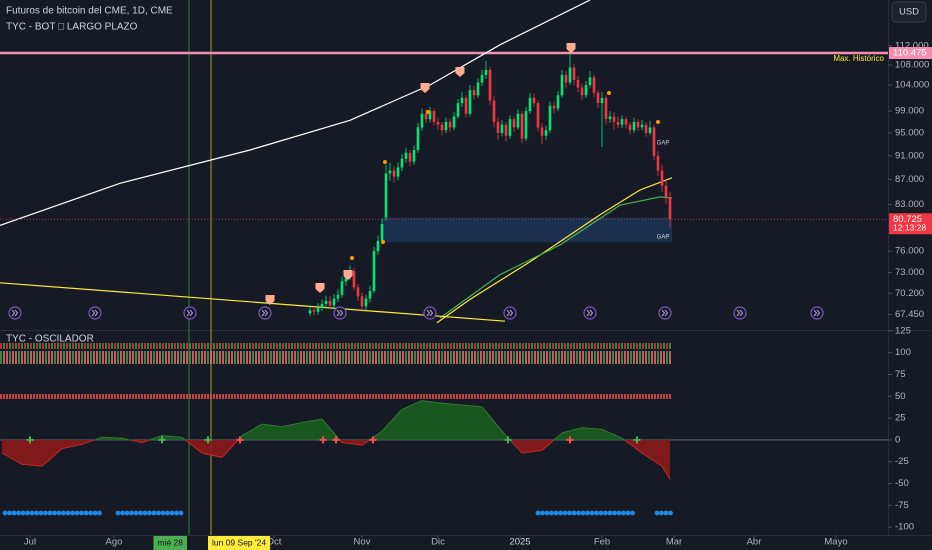  What do you see at coordinates (430, 313) in the screenshot?
I see `event-icon-arrow` at bounding box center [430, 313].